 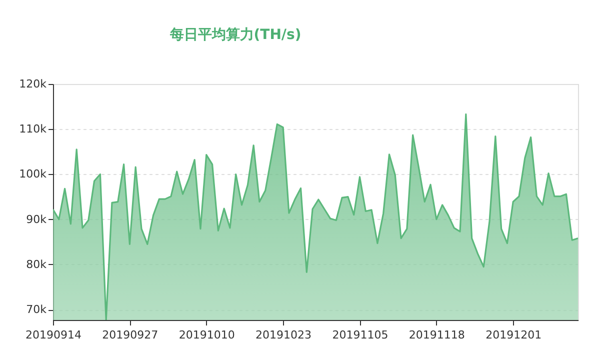 What do you see at coordinates (206, 335) in the screenshot?
I see `x-tick-label: 20191010` at bounding box center [206, 335].